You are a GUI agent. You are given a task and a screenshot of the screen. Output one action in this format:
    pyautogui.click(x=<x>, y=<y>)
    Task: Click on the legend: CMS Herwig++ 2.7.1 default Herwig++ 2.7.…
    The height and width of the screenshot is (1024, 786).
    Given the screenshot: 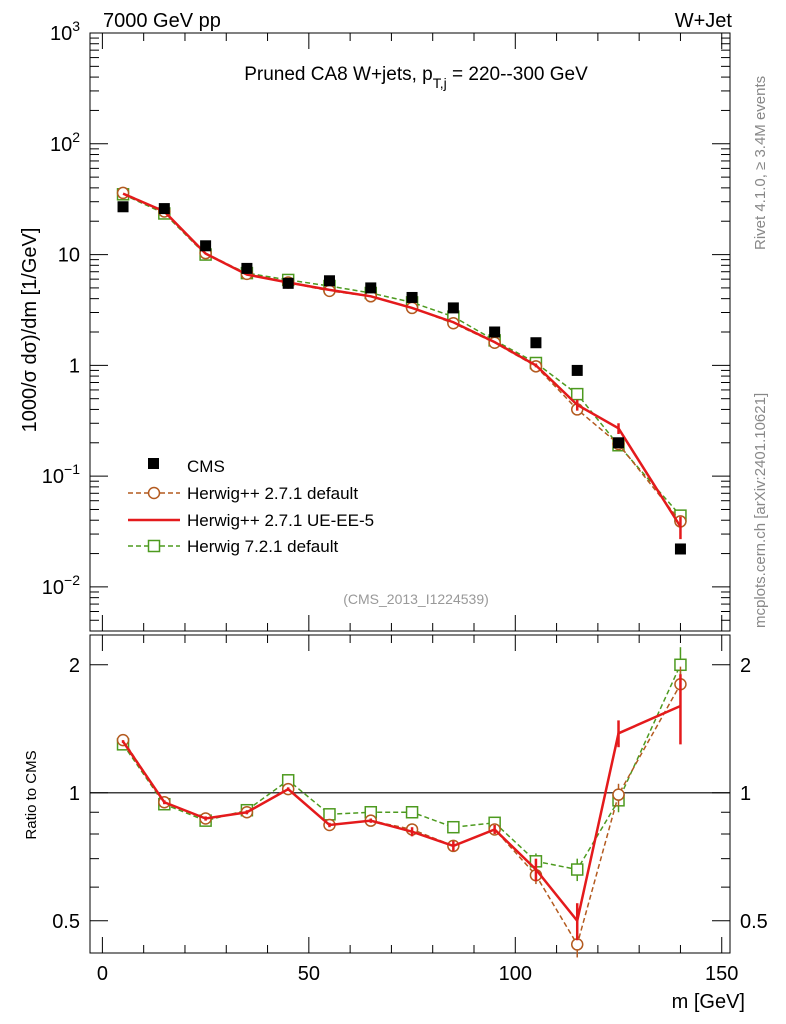 What is the action you would take?
    pyautogui.click(x=251, y=506)
    